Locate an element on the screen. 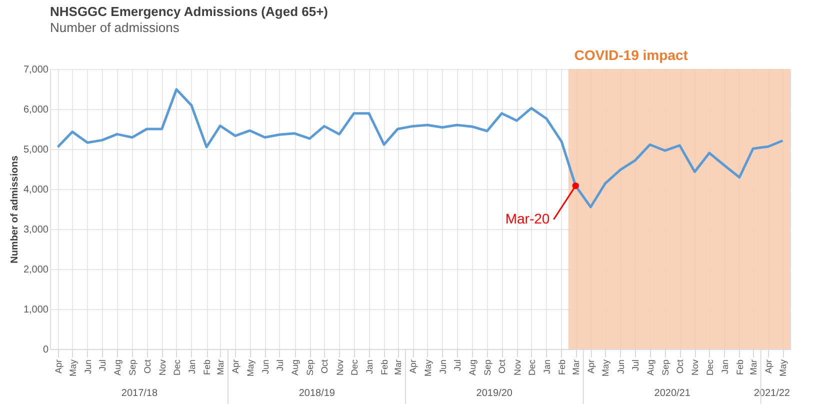 The width and height of the screenshot is (835, 418). chart-subtitle: Number of admissions is located at coordinates (115, 27).